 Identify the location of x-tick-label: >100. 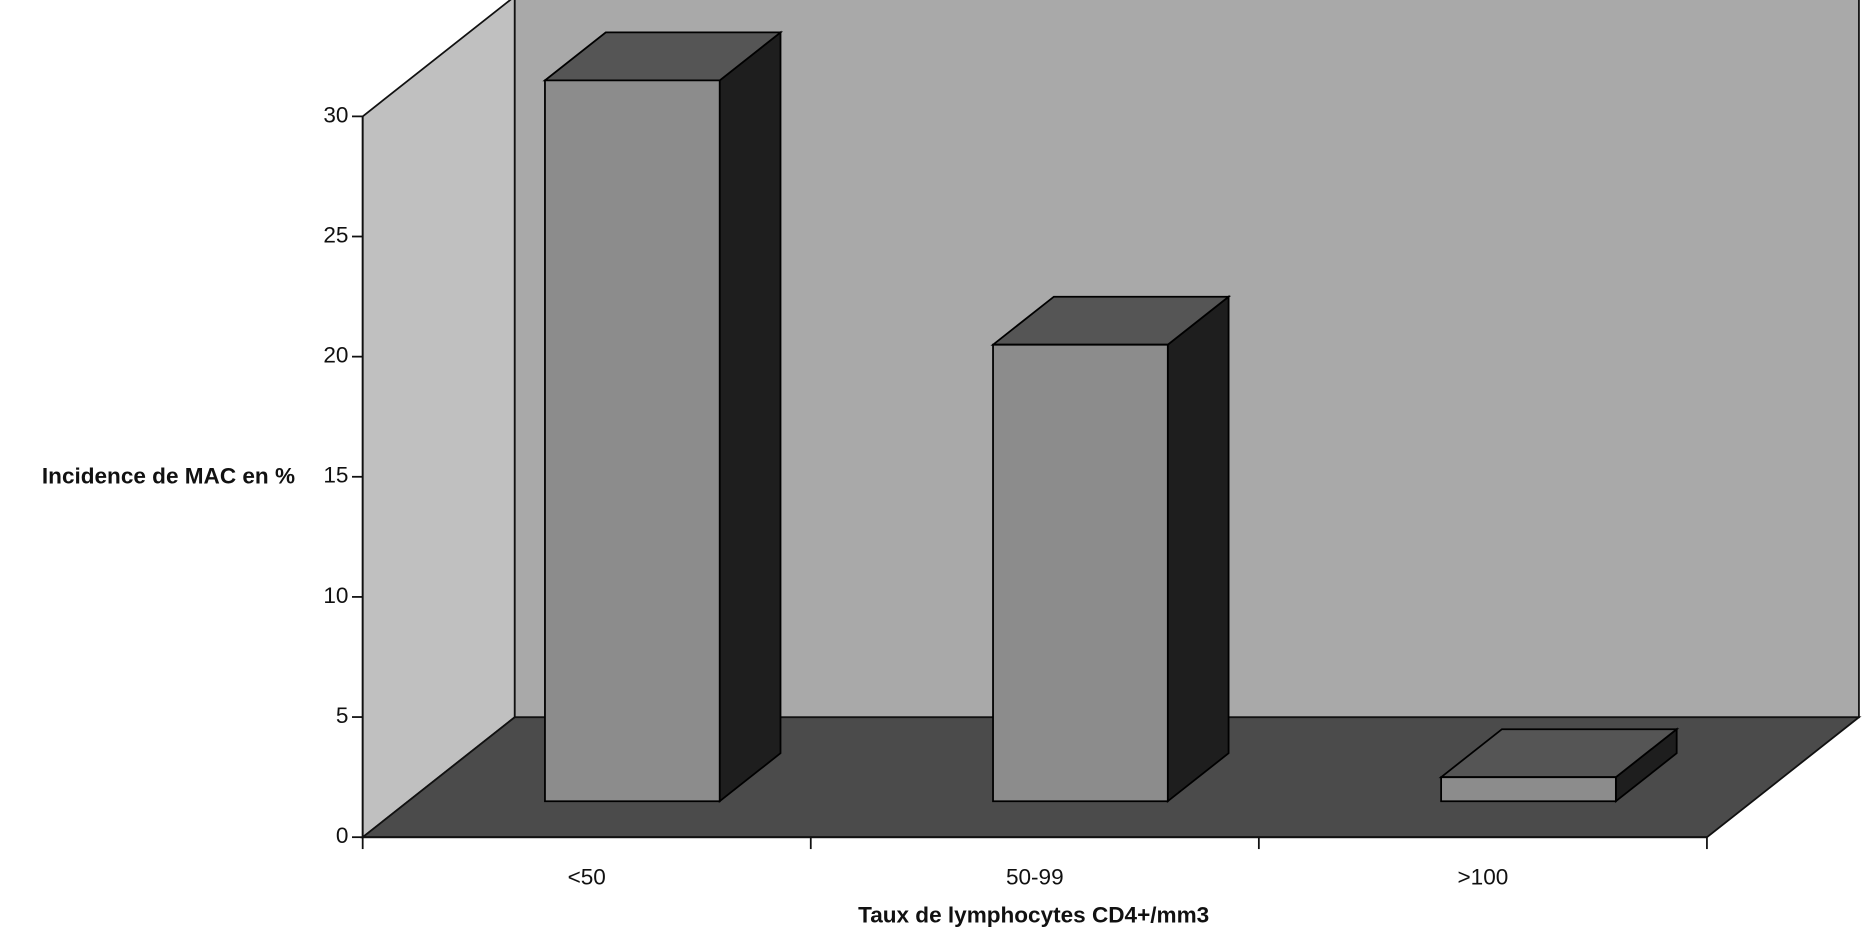
(1482, 877).